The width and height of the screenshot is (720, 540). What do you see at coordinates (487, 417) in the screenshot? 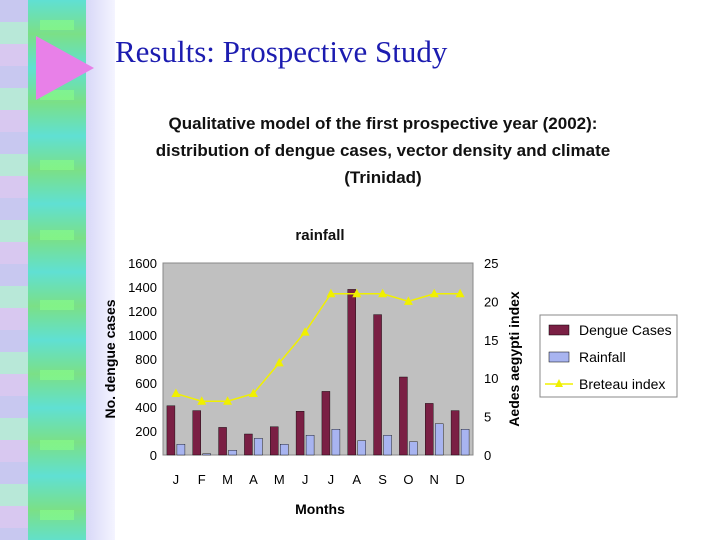
I see `y-right-tick-label: 5` at bounding box center [487, 417].